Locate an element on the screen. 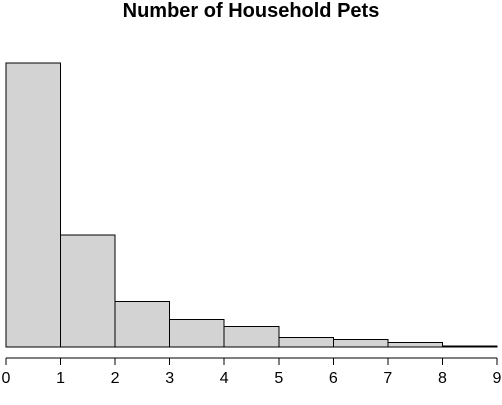 The image size is (502, 405). x-tick-label-7: 7 is located at coordinates (387, 378).